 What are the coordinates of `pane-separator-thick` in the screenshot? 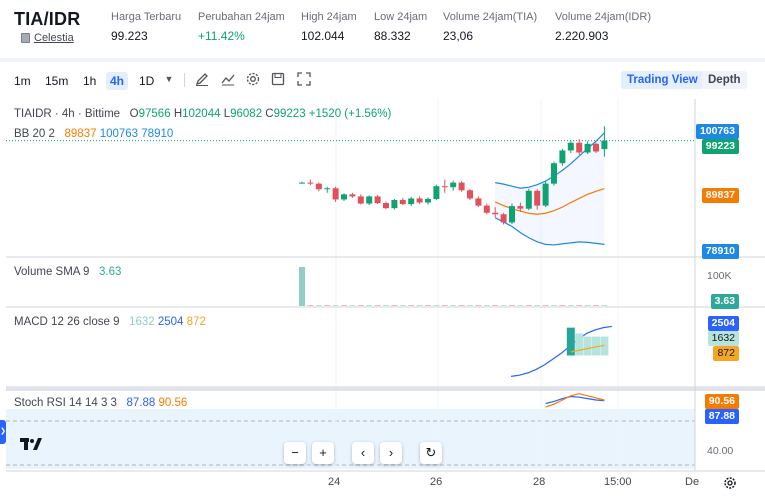 It's located at (385, 389).